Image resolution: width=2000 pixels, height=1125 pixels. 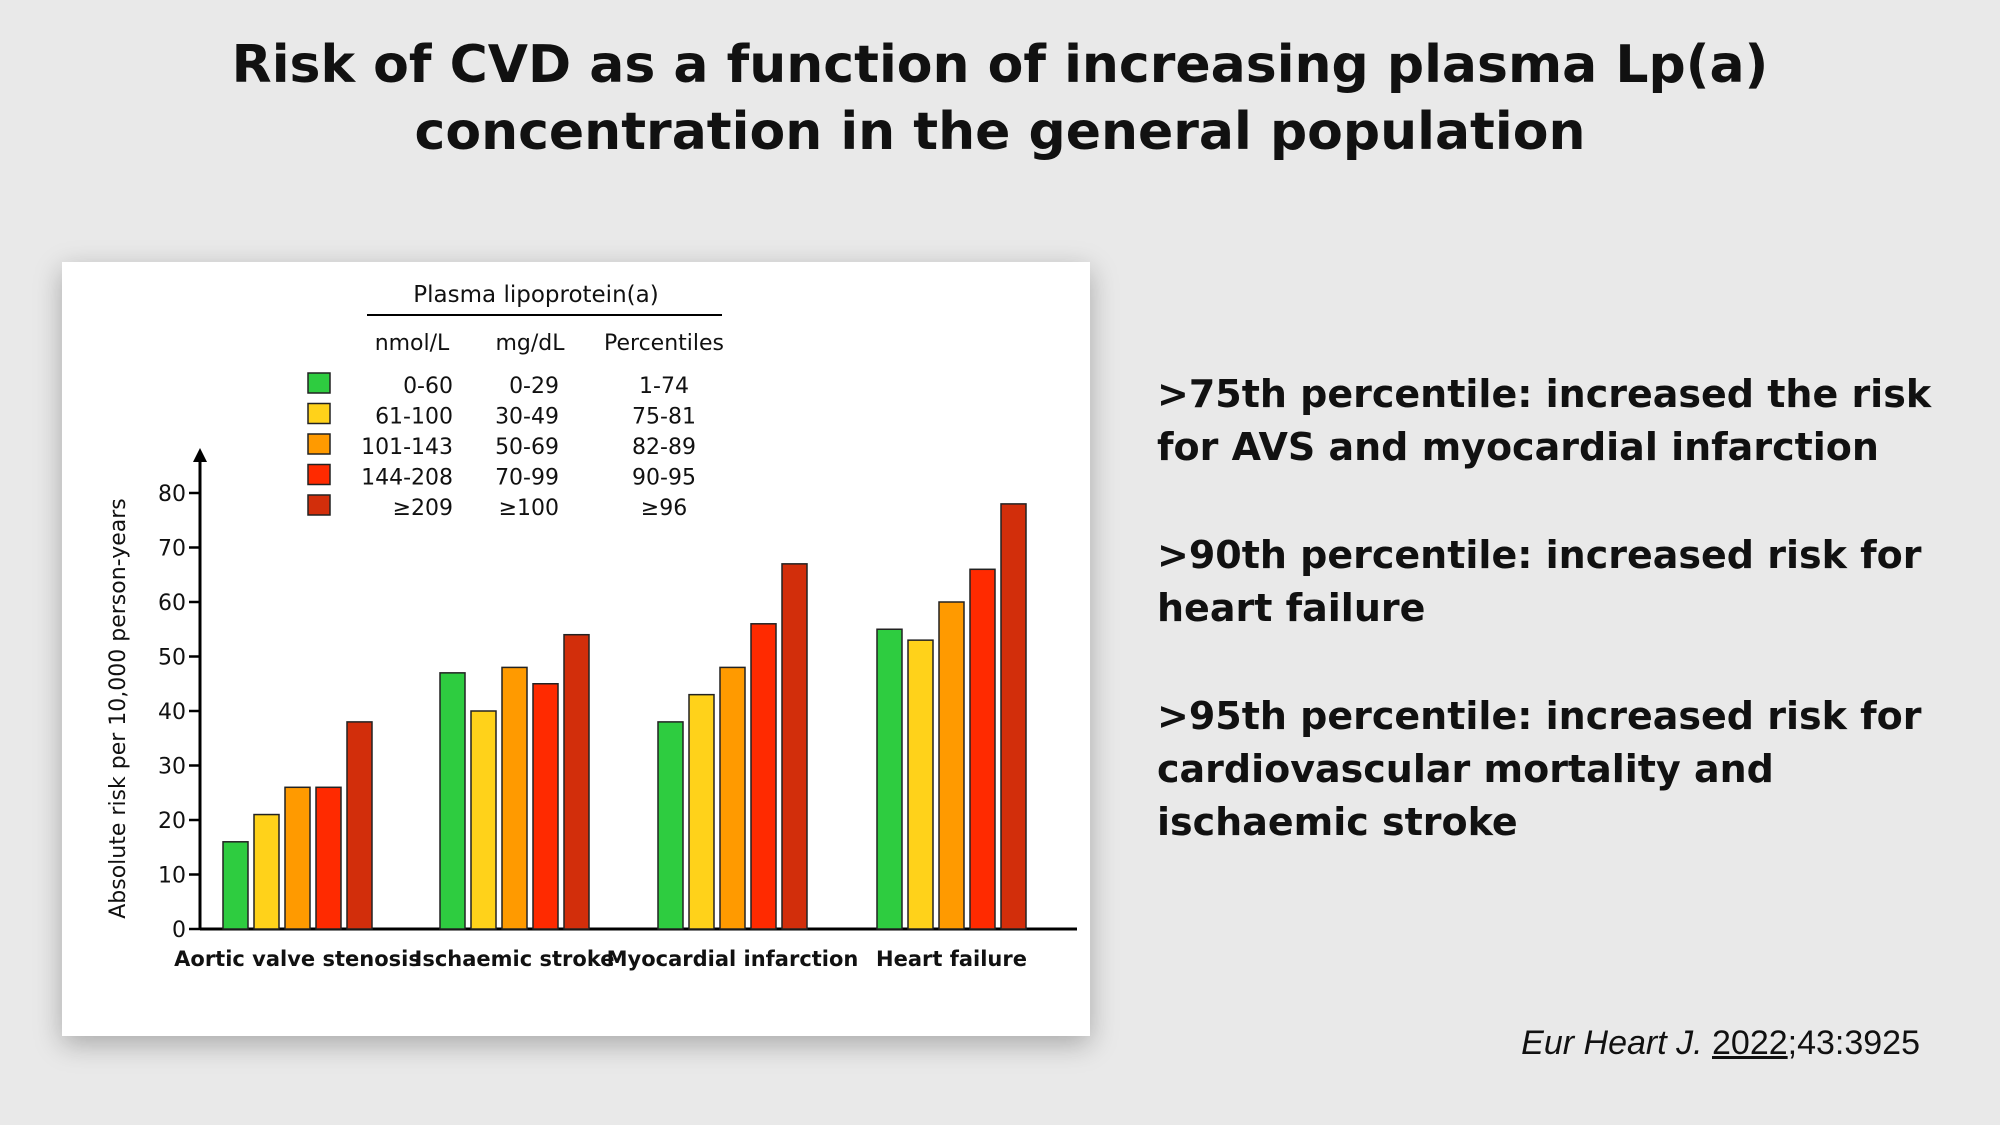 What do you see at coordinates (534, 386) in the screenshot?
I see `legend-mgdl-value: 0-29` at bounding box center [534, 386].